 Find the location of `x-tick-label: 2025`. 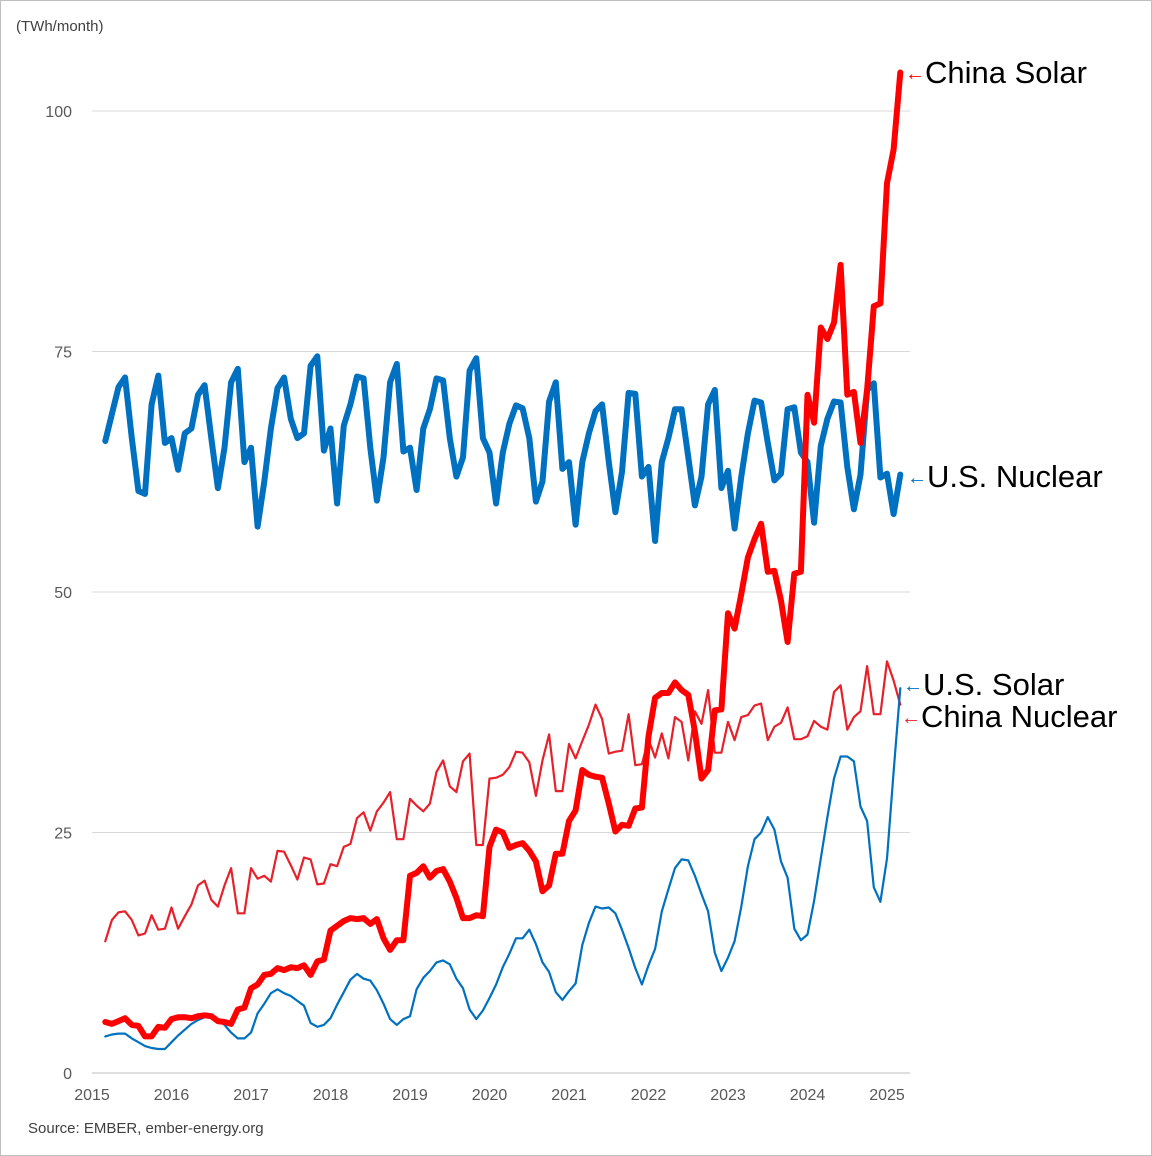

x-tick-label: 2025 is located at coordinates (887, 1095).